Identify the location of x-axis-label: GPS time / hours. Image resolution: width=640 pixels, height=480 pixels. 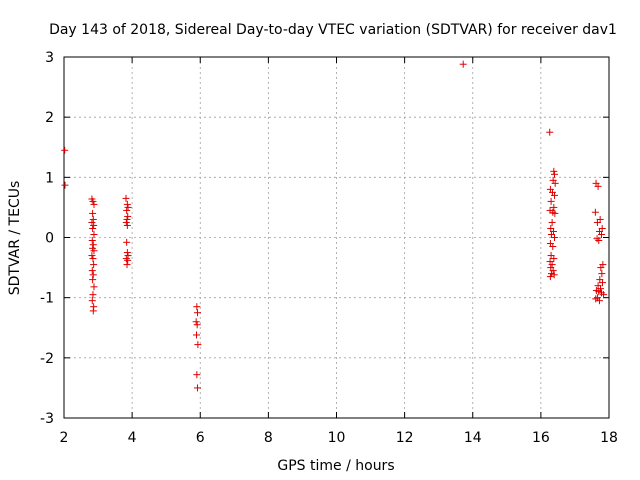
(335, 466).